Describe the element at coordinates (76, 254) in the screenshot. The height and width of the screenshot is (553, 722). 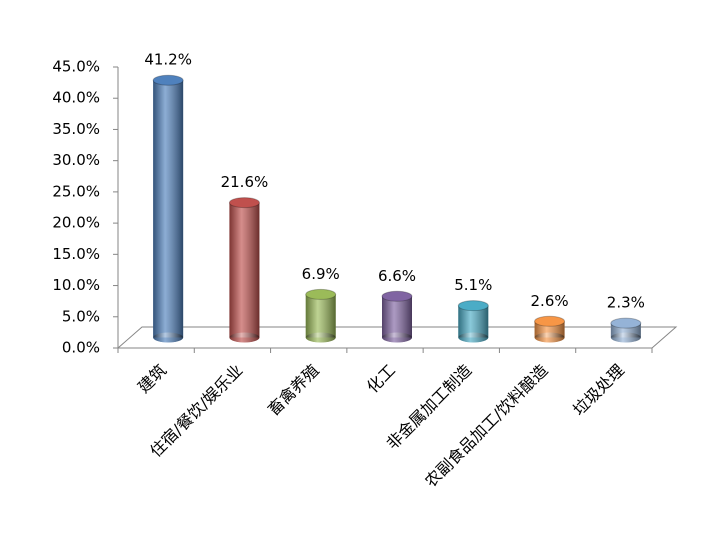
I see `y-tick-label: 15.0%` at that location.